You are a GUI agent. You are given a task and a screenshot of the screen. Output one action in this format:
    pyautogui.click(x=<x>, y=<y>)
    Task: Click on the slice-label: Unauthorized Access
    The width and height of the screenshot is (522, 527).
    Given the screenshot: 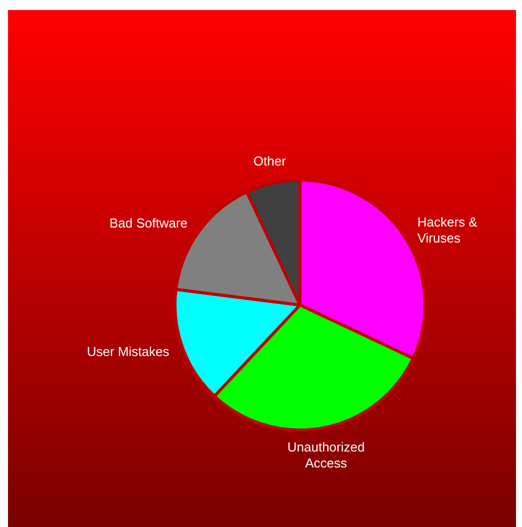 What is the action you would take?
    pyautogui.click(x=326, y=455)
    